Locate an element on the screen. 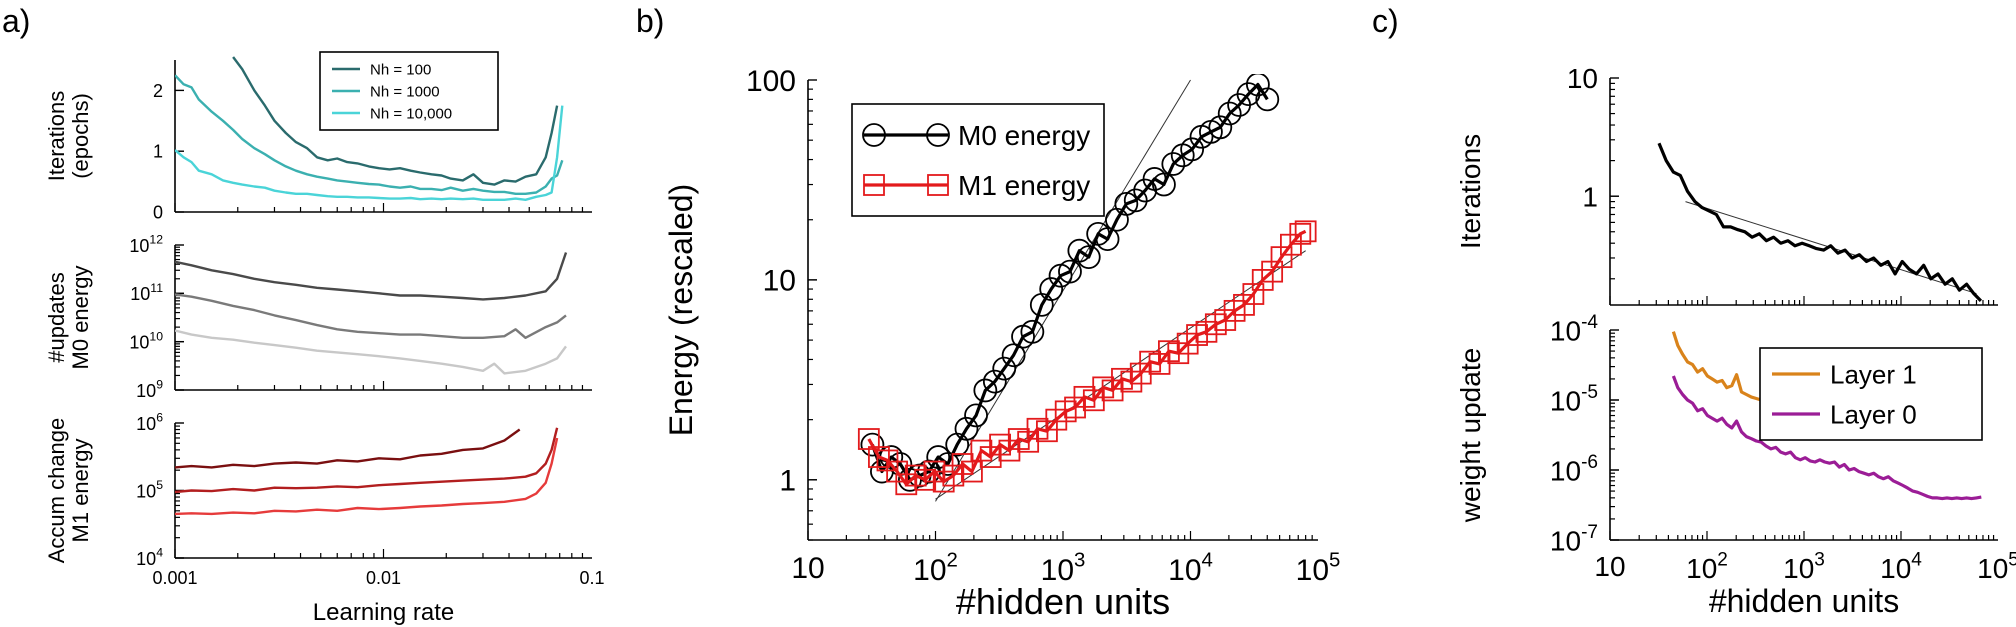  legend-entry: Nh = 10,000 is located at coordinates (411, 113).